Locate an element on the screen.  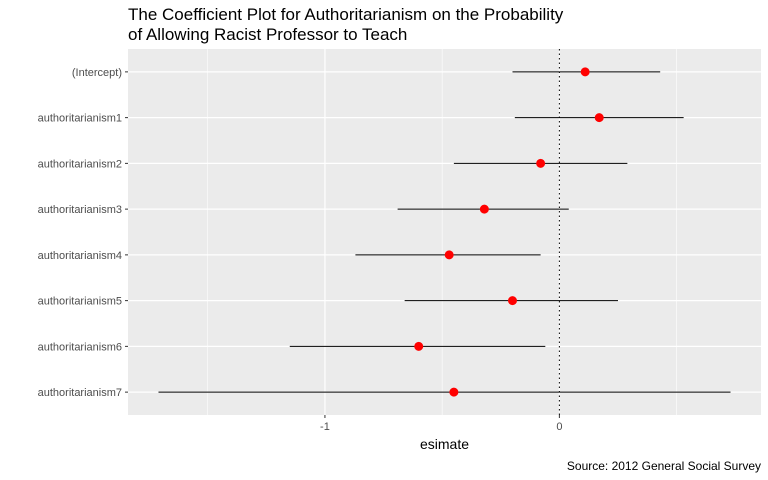
y-tick-label-3: authoritarianism3 is located at coordinates (80, 210).